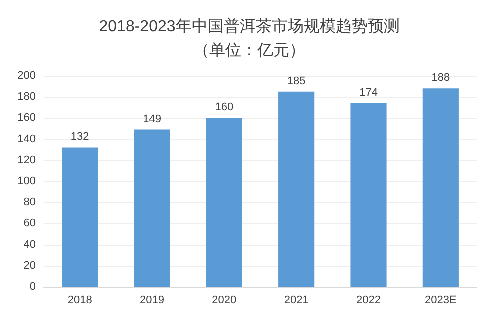 This screenshot has height=327, width=499. What do you see at coordinates (368, 300) in the screenshot?
I see `x-tick-label: 2022` at bounding box center [368, 300].